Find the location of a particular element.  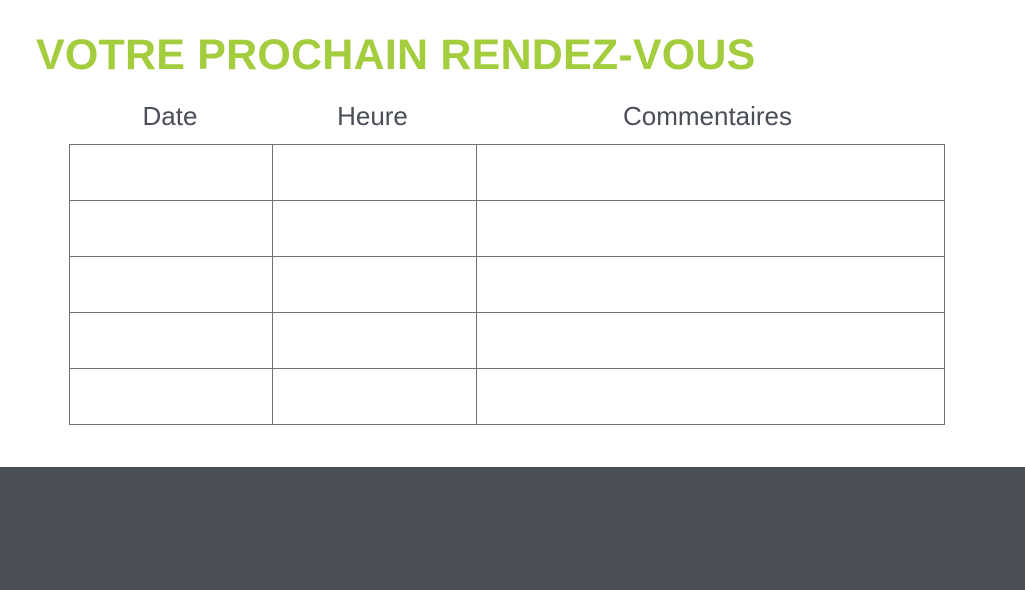

column-header-date: Date is located at coordinates (170, 116).